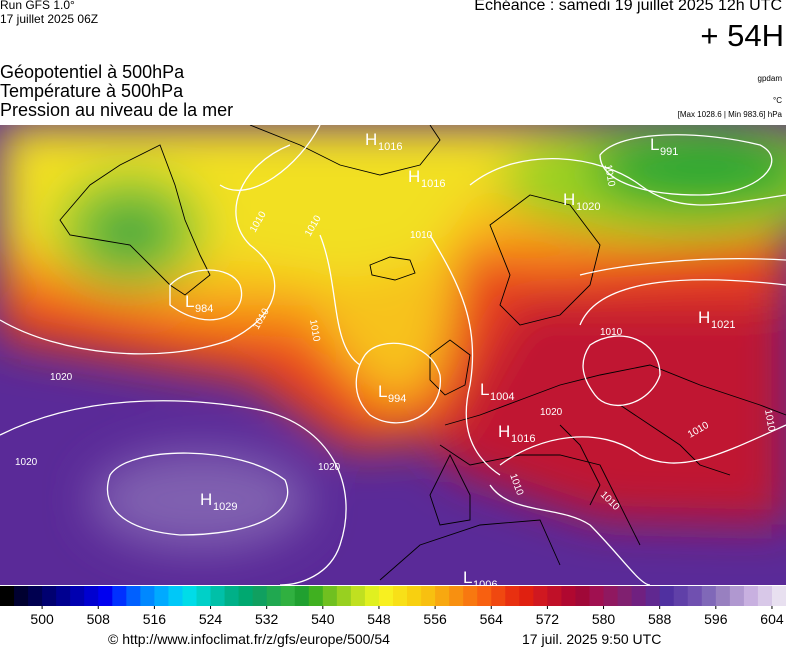 This screenshot has height=648, width=786. I want to click on colorbar-tick-label: 564, so click(492, 619).